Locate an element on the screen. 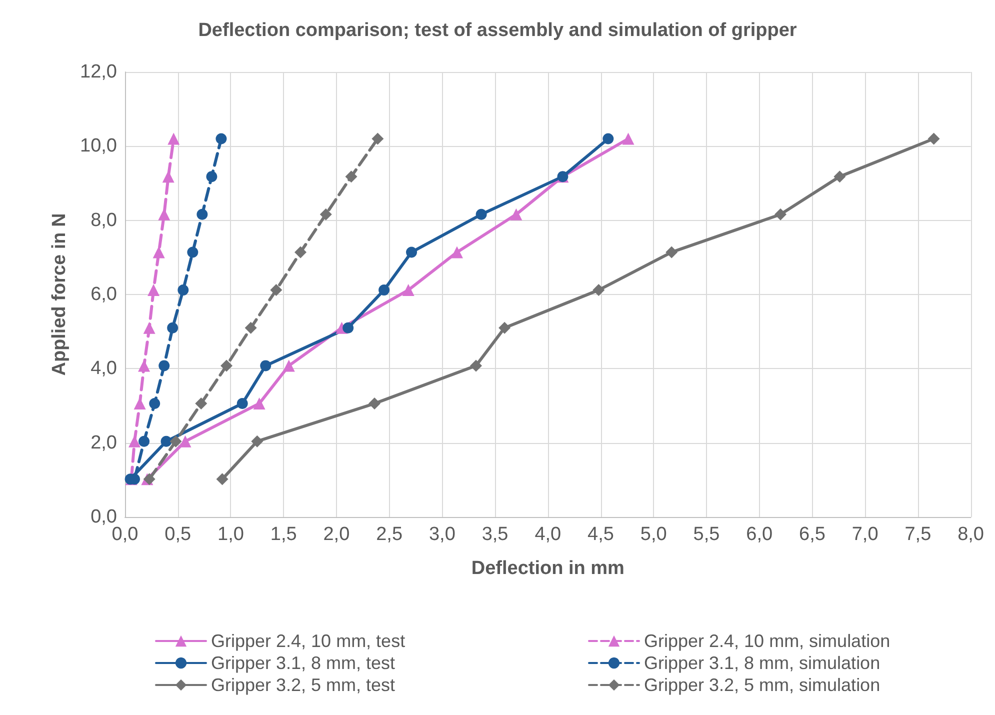  x-axis-title: Deflection in mm is located at coordinates (547, 568).